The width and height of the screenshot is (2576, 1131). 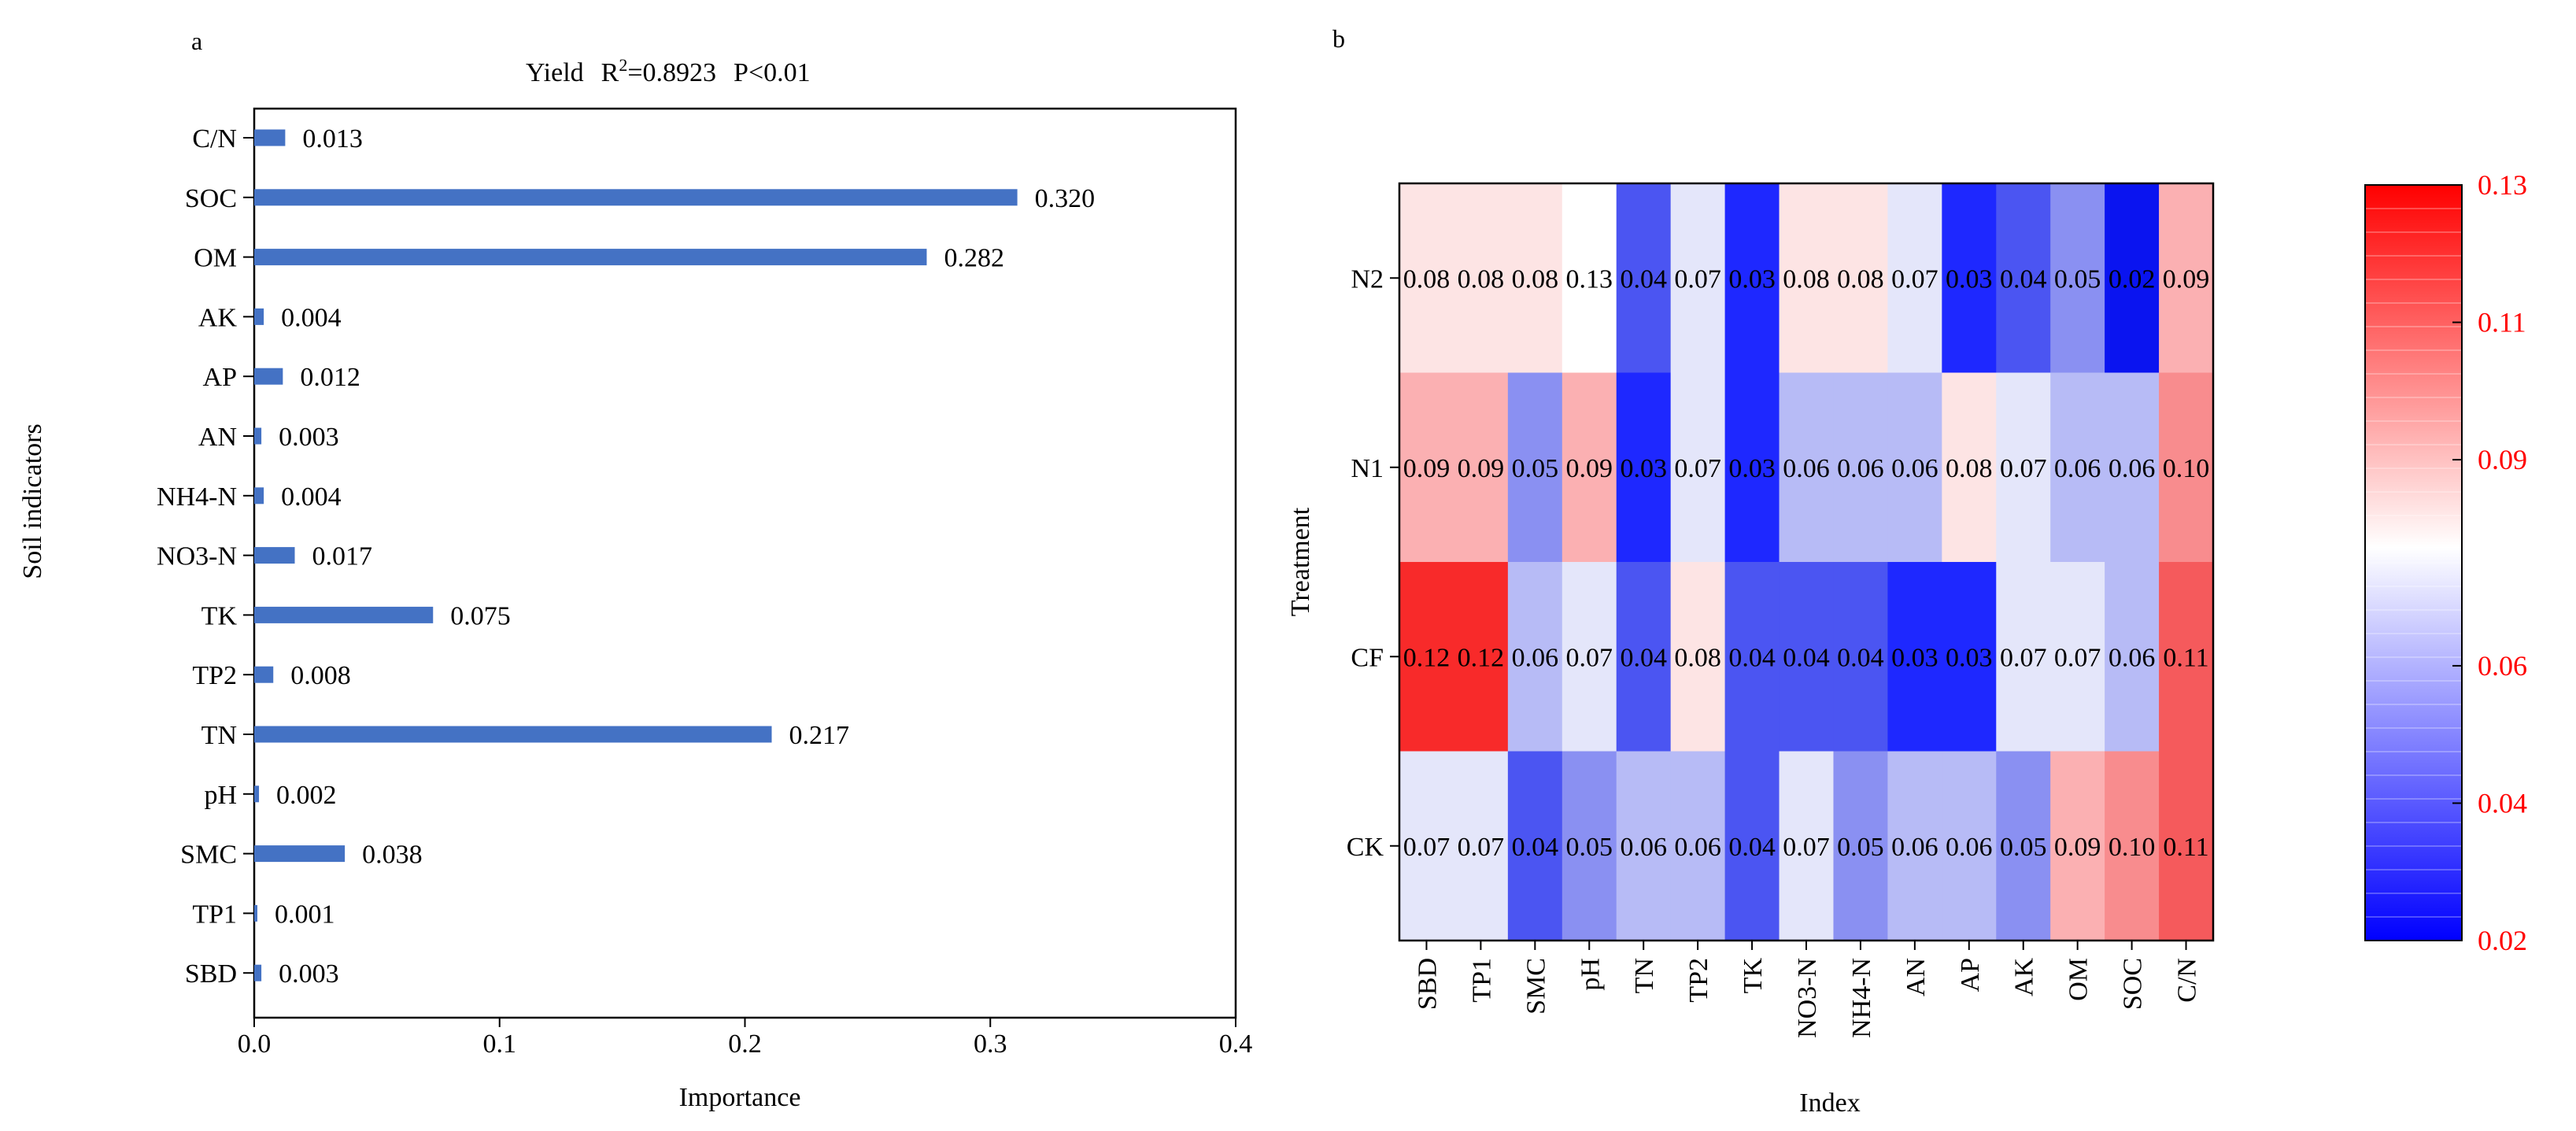 What do you see at coordinates (2133, 984) in the screenshot?
I see `col-label-soc: SOC` at bounding box center [2133, 984].